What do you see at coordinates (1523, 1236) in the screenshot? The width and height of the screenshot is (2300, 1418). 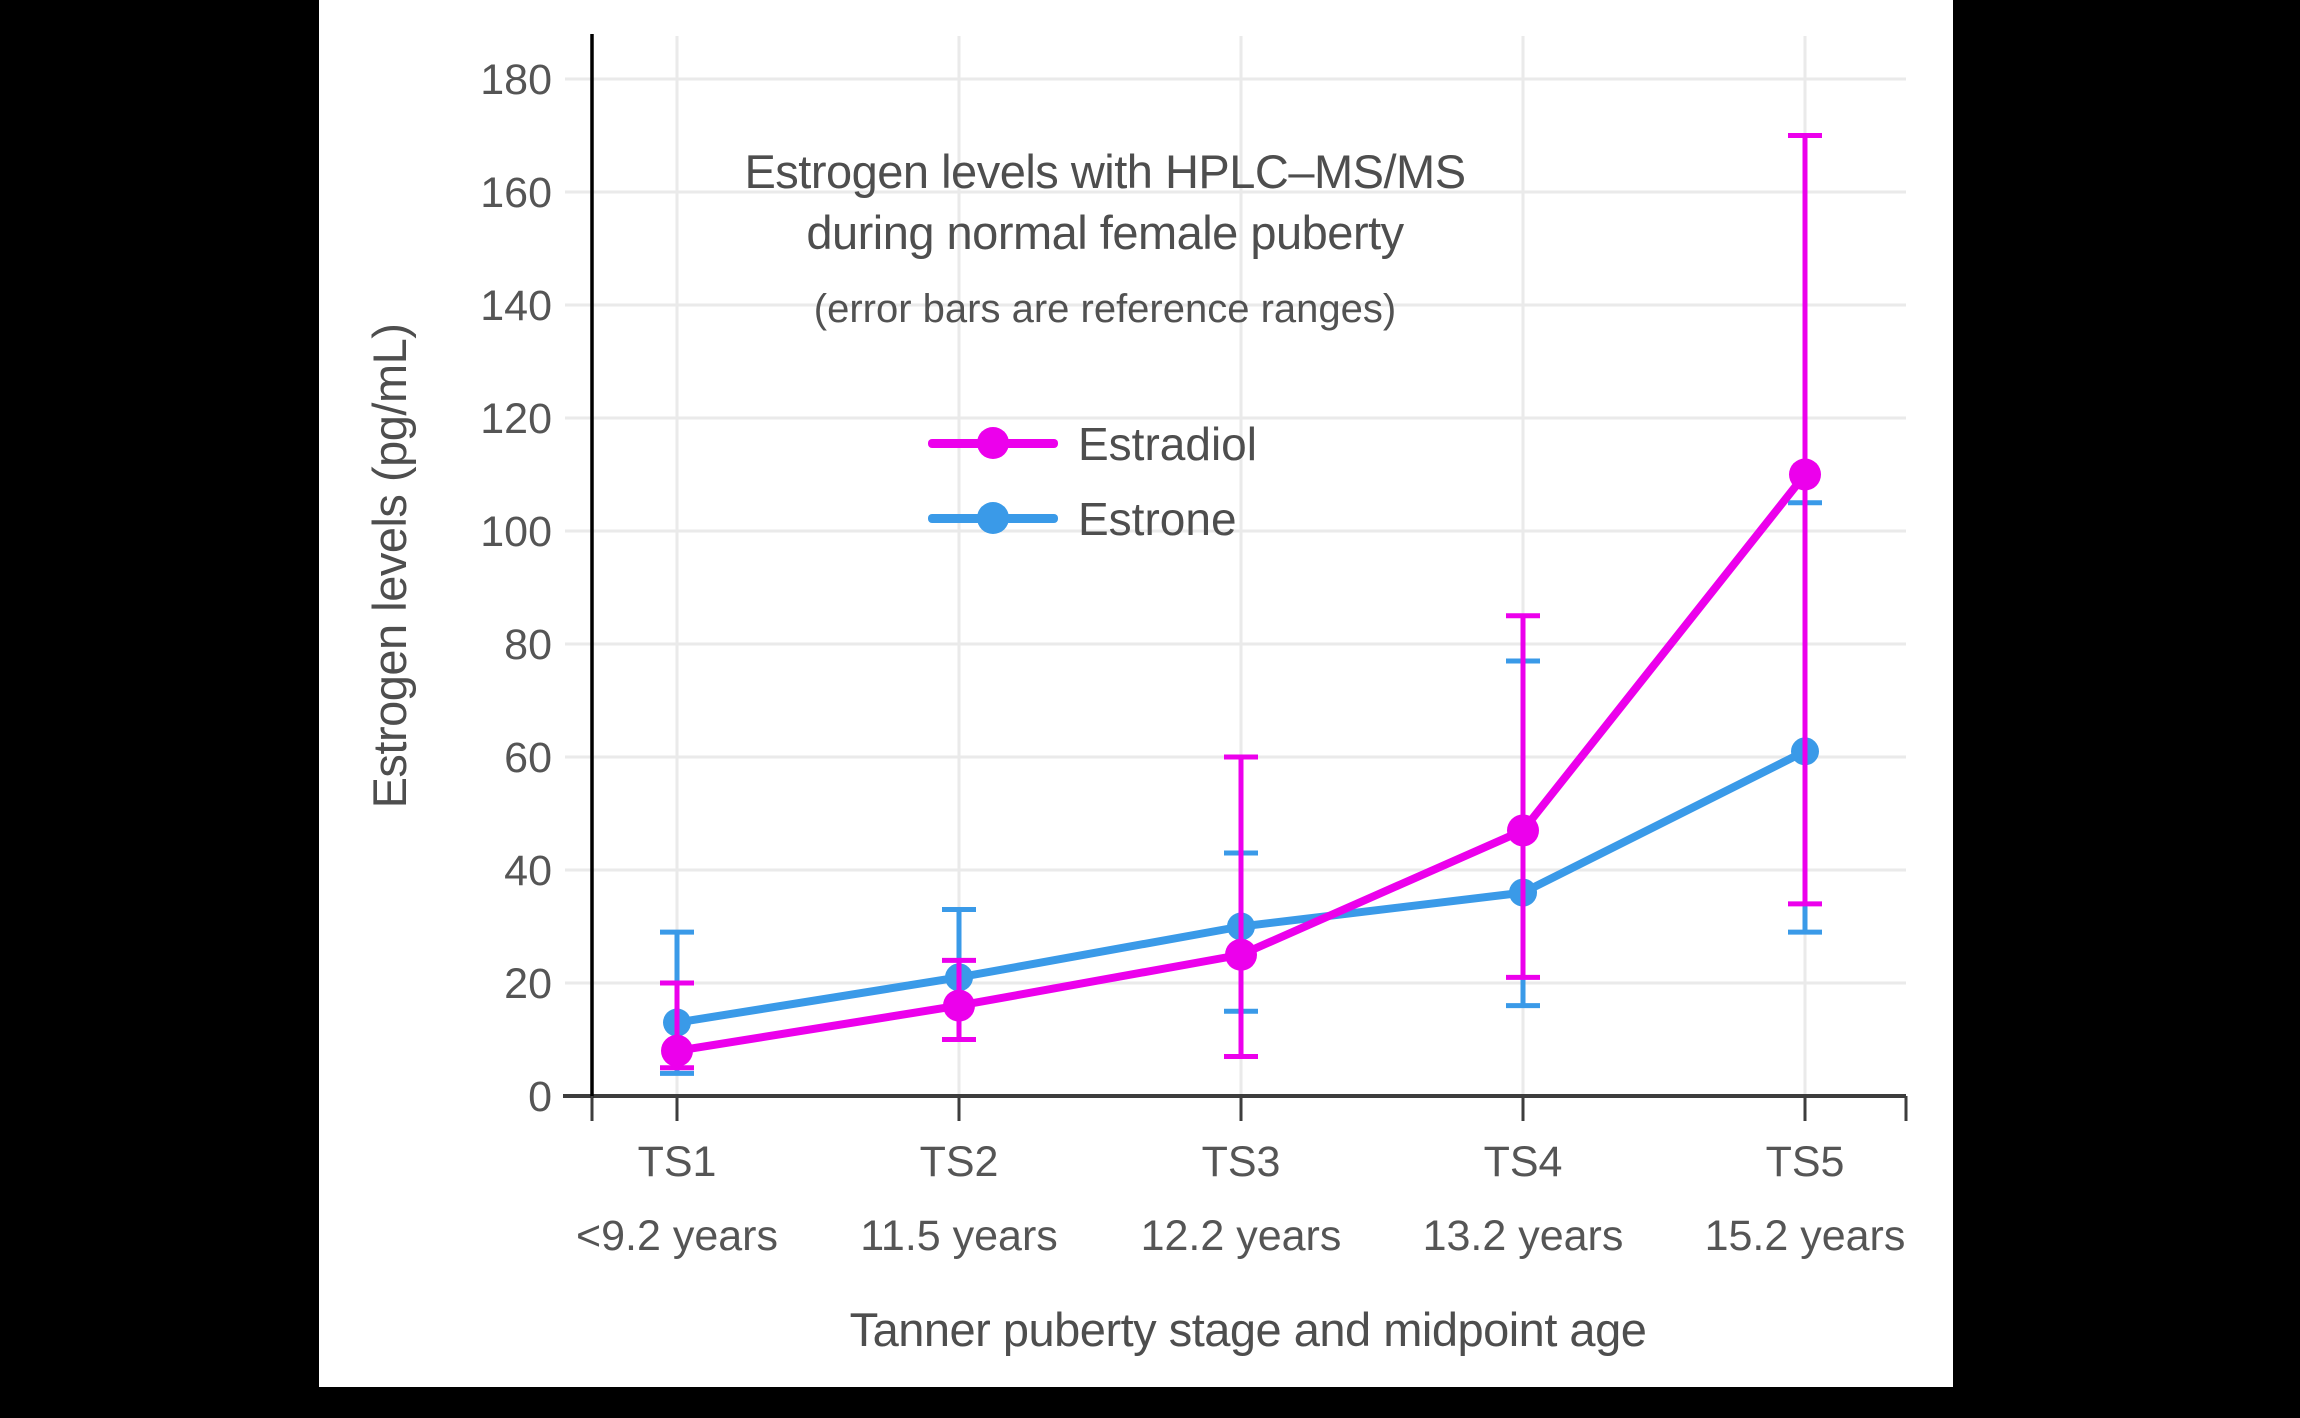 I see `category-age-label-TS4: 13.2 years` at bounding box center [1523, 1236].